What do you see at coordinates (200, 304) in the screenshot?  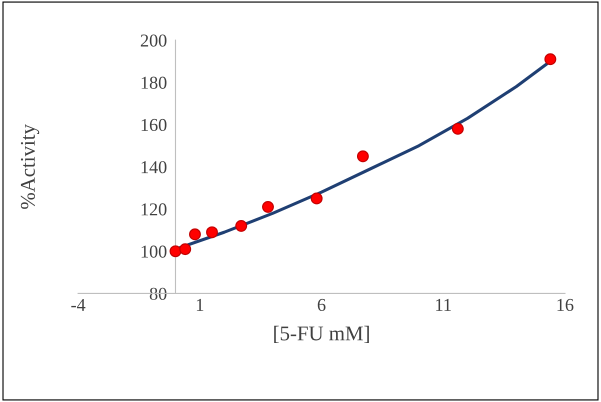 I see `x-tick-label: 1` at bounding box center [200, 304].